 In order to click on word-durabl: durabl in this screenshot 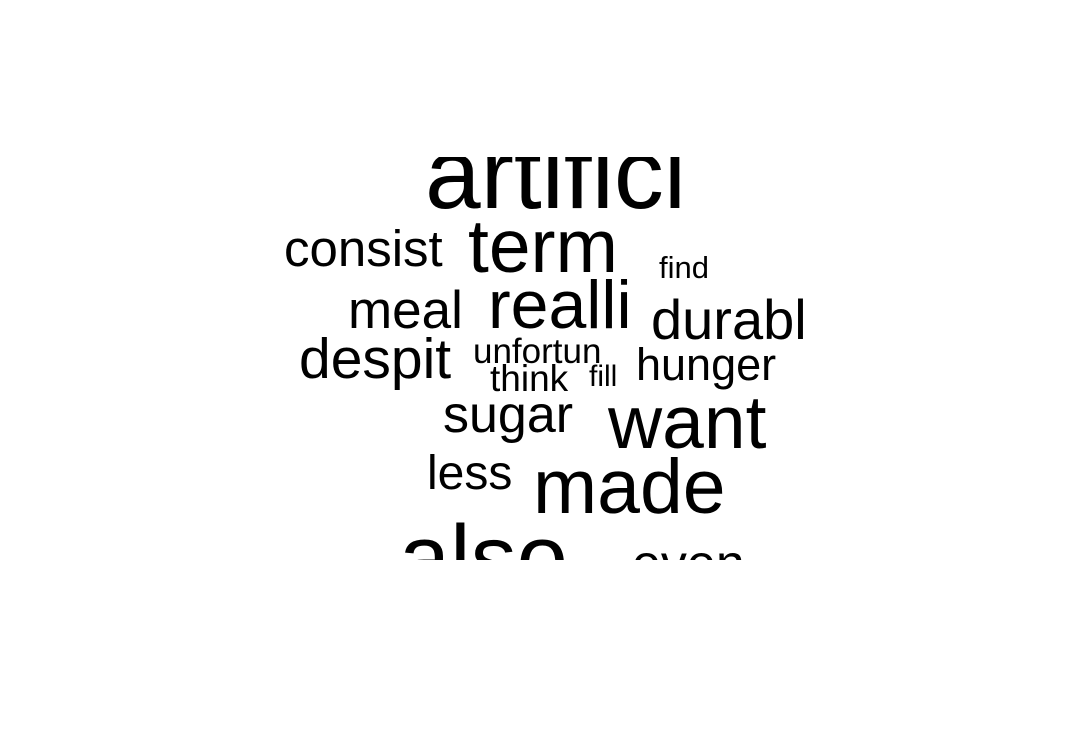, I will do `click(729, 319)`.